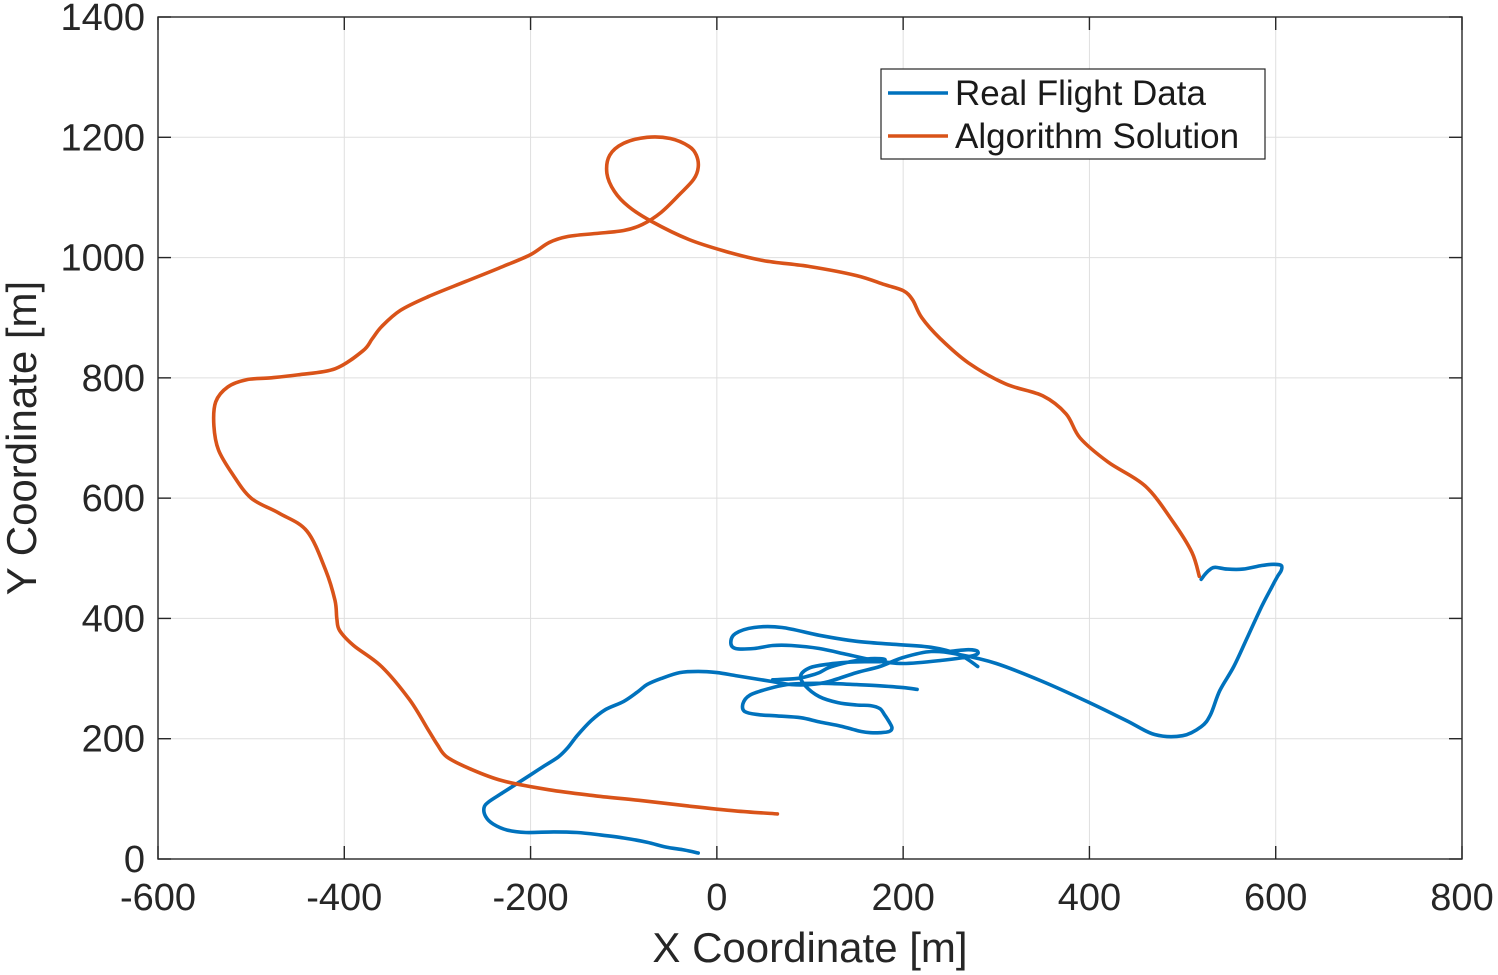 This screenshot has height=975, width=1498. I want to click on legend: Real Flight Data Algorithm Solution, so click(1073, 114).